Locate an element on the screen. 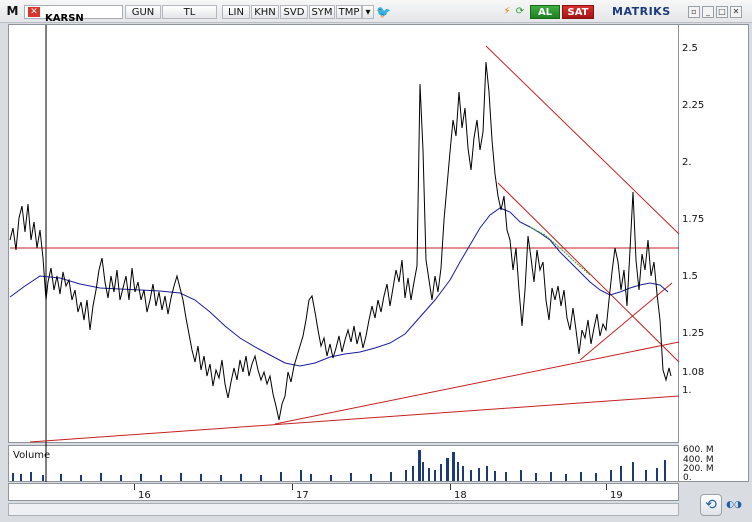 The height and width of the screenshot is (522, 752). volume-chart-panel is located at coordinates (343, 463).